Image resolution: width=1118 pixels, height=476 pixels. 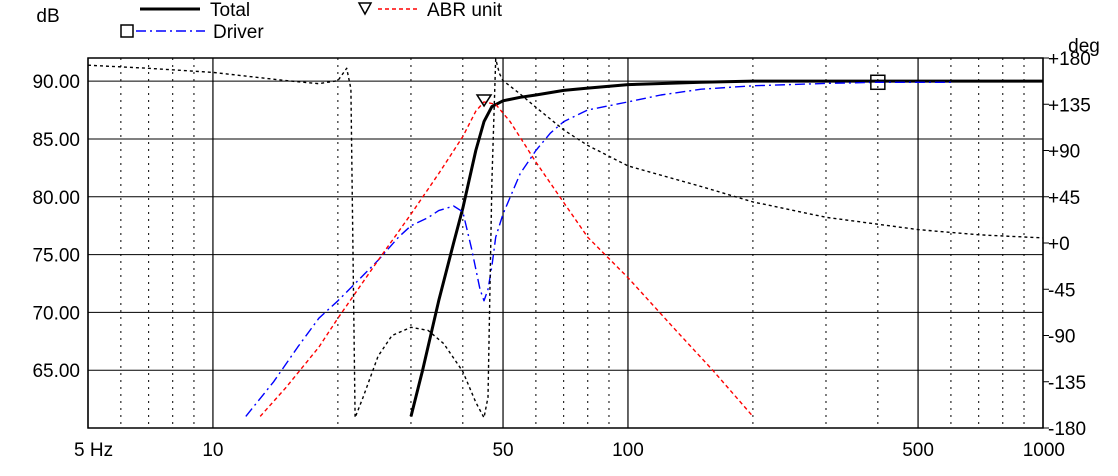 What do you see at coordinates (1061, 290) in the screenshot?
I see `y-right-tick-label: -45` at bounding box center [1061, 290].